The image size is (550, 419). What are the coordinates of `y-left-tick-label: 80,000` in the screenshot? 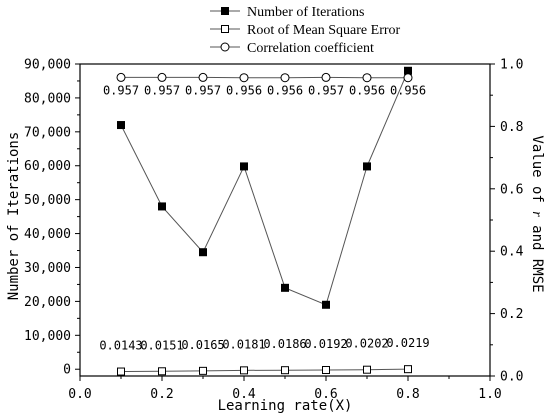 It's located at (47, 98).